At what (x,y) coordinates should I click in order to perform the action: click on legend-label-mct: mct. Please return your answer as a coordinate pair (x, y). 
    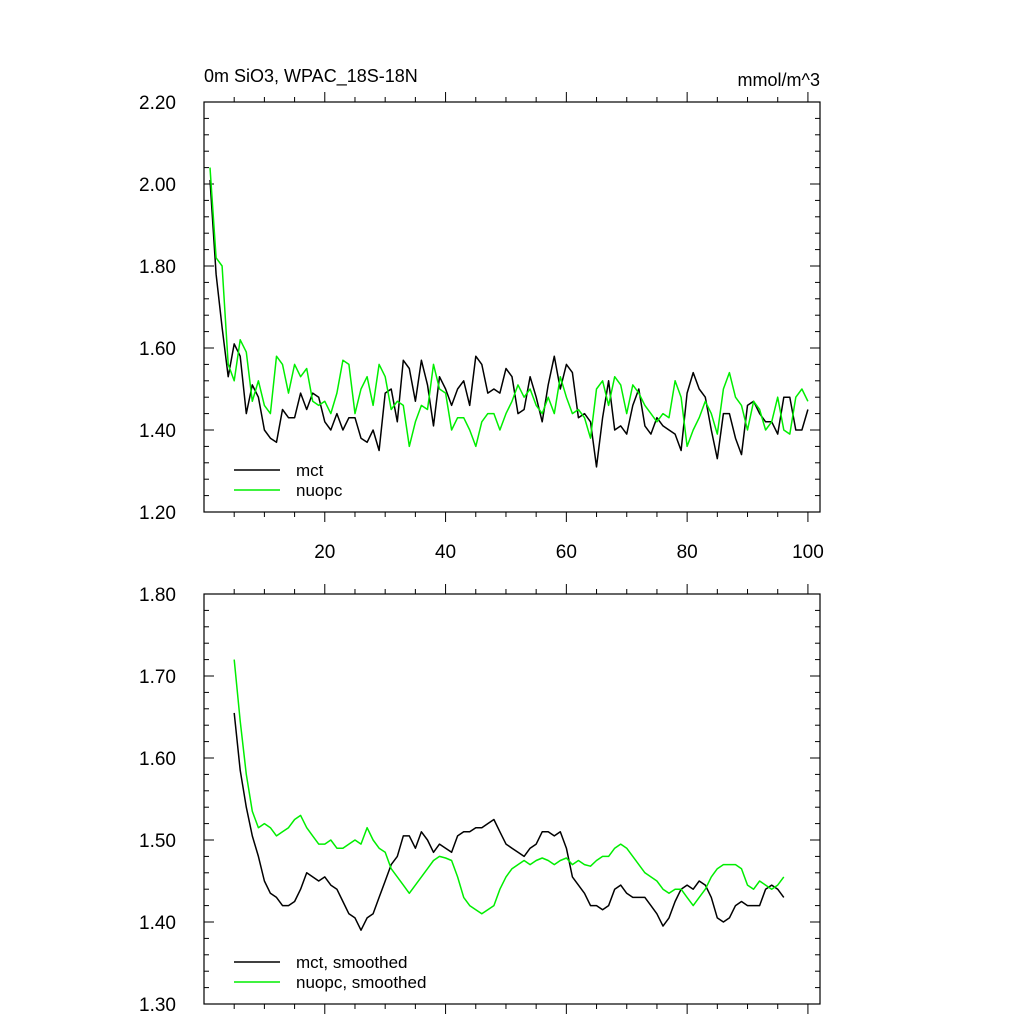
    Looking at the image, I should click on (310, 470).